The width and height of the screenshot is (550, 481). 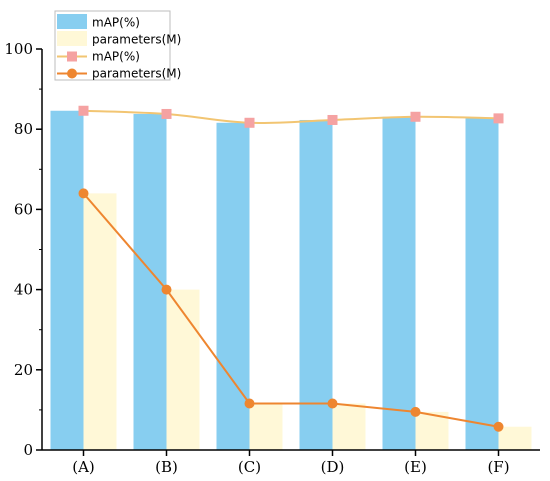 I want to click on legend: mAP(%) parameters(M) mAP(%) parameters(M), so click(x=117, y=45).